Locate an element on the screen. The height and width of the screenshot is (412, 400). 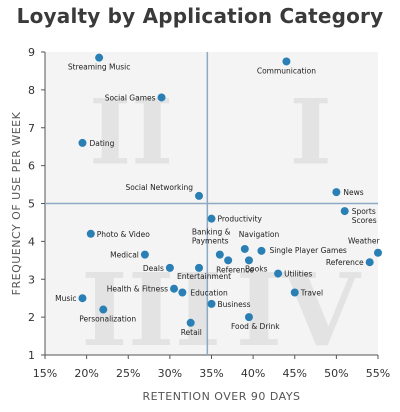
x-tick-label: 35% is located at coordinates (211, 373).